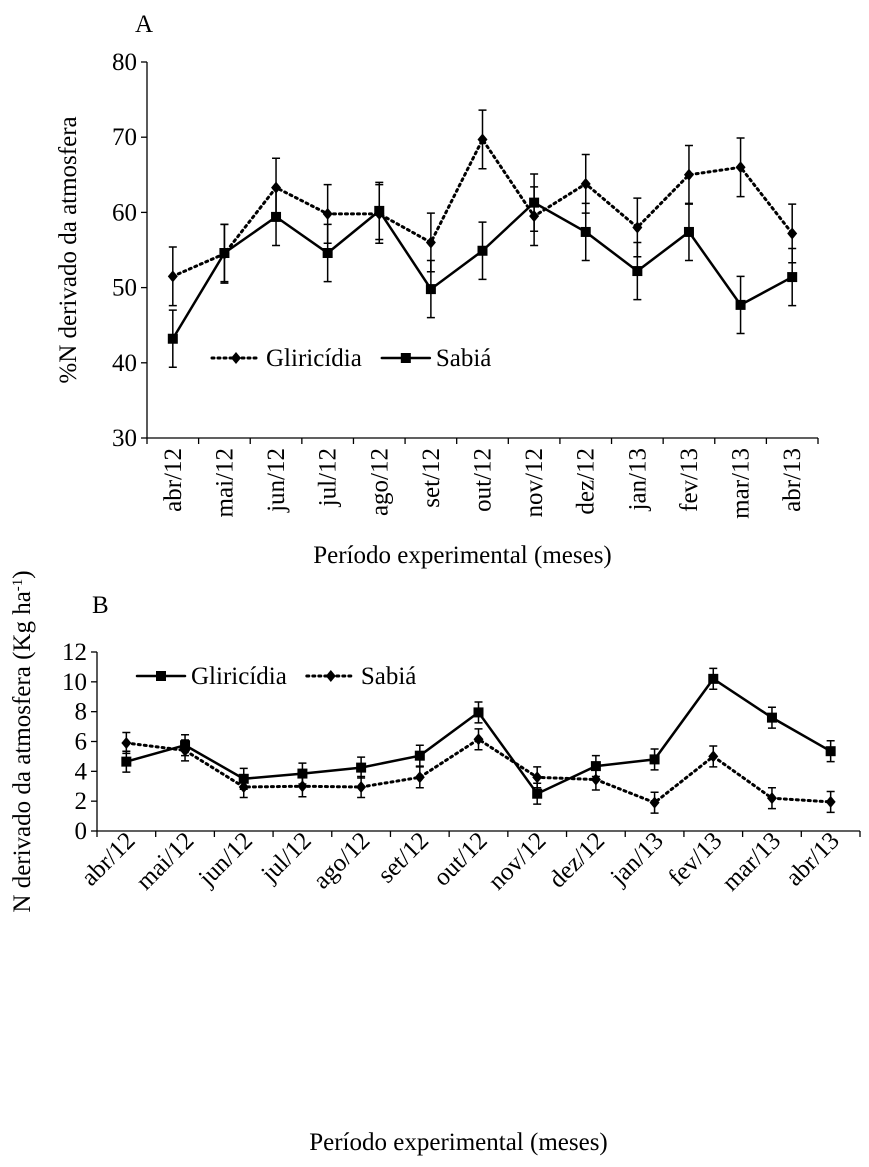 The height and width of the screenshot is (1167, 869). Describe the element at coordinates (18, 585) in the screenshot. I see `y-axis-title-part: -1` at that location.